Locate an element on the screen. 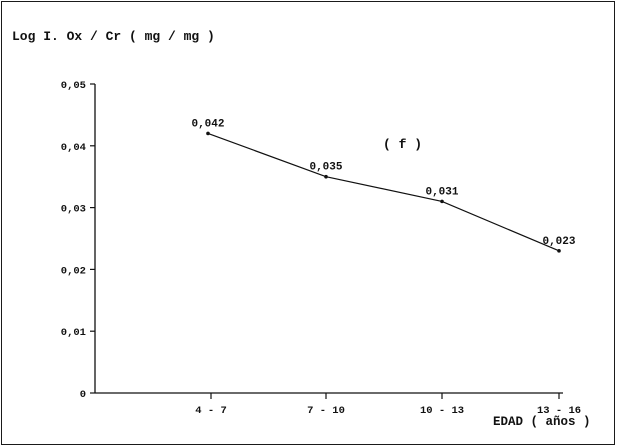 The width and height of the screenshot is (618, 448). x-axis-title: EDAD ( años ) is located at coordinates (542, 422).